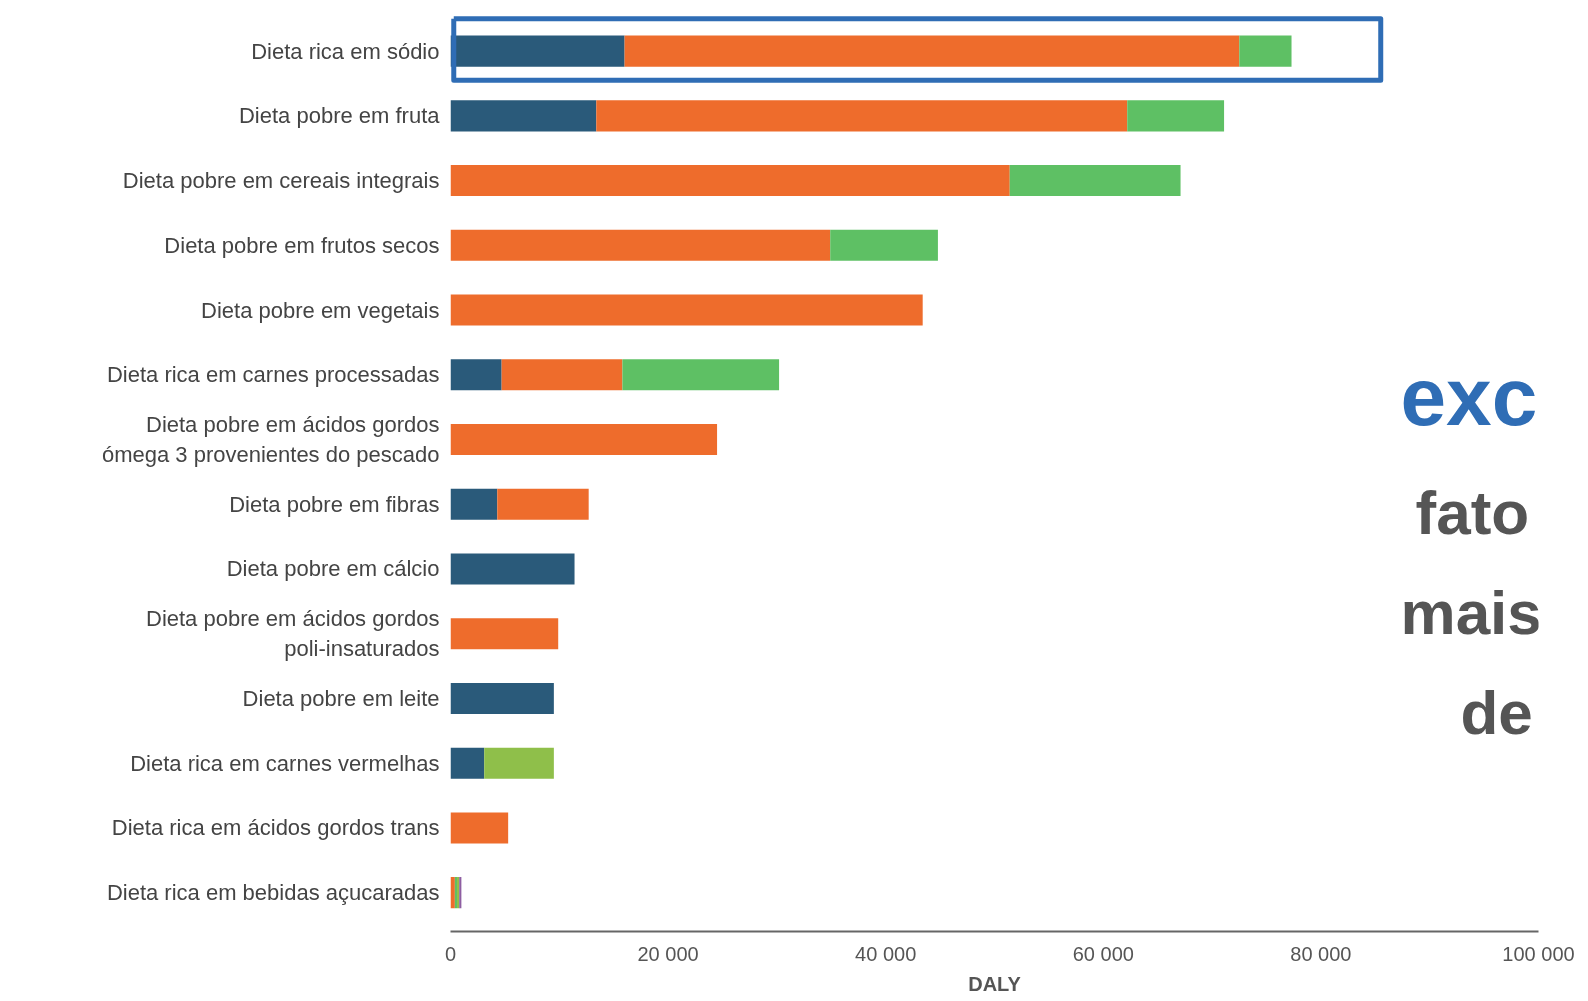  What do you see at coordinates (1472, 512) in the screenshot?
I see `annotation: fato` at bounding box center [1472, 512].